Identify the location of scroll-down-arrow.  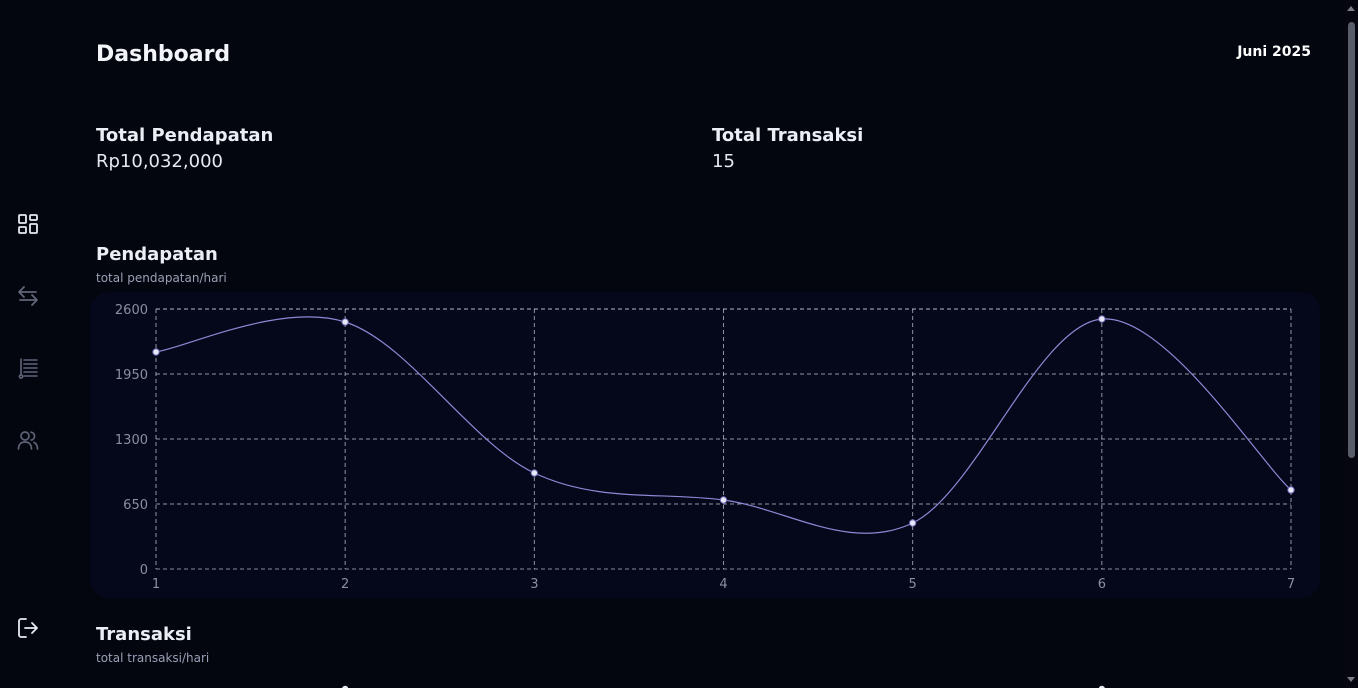
(1351, 679).